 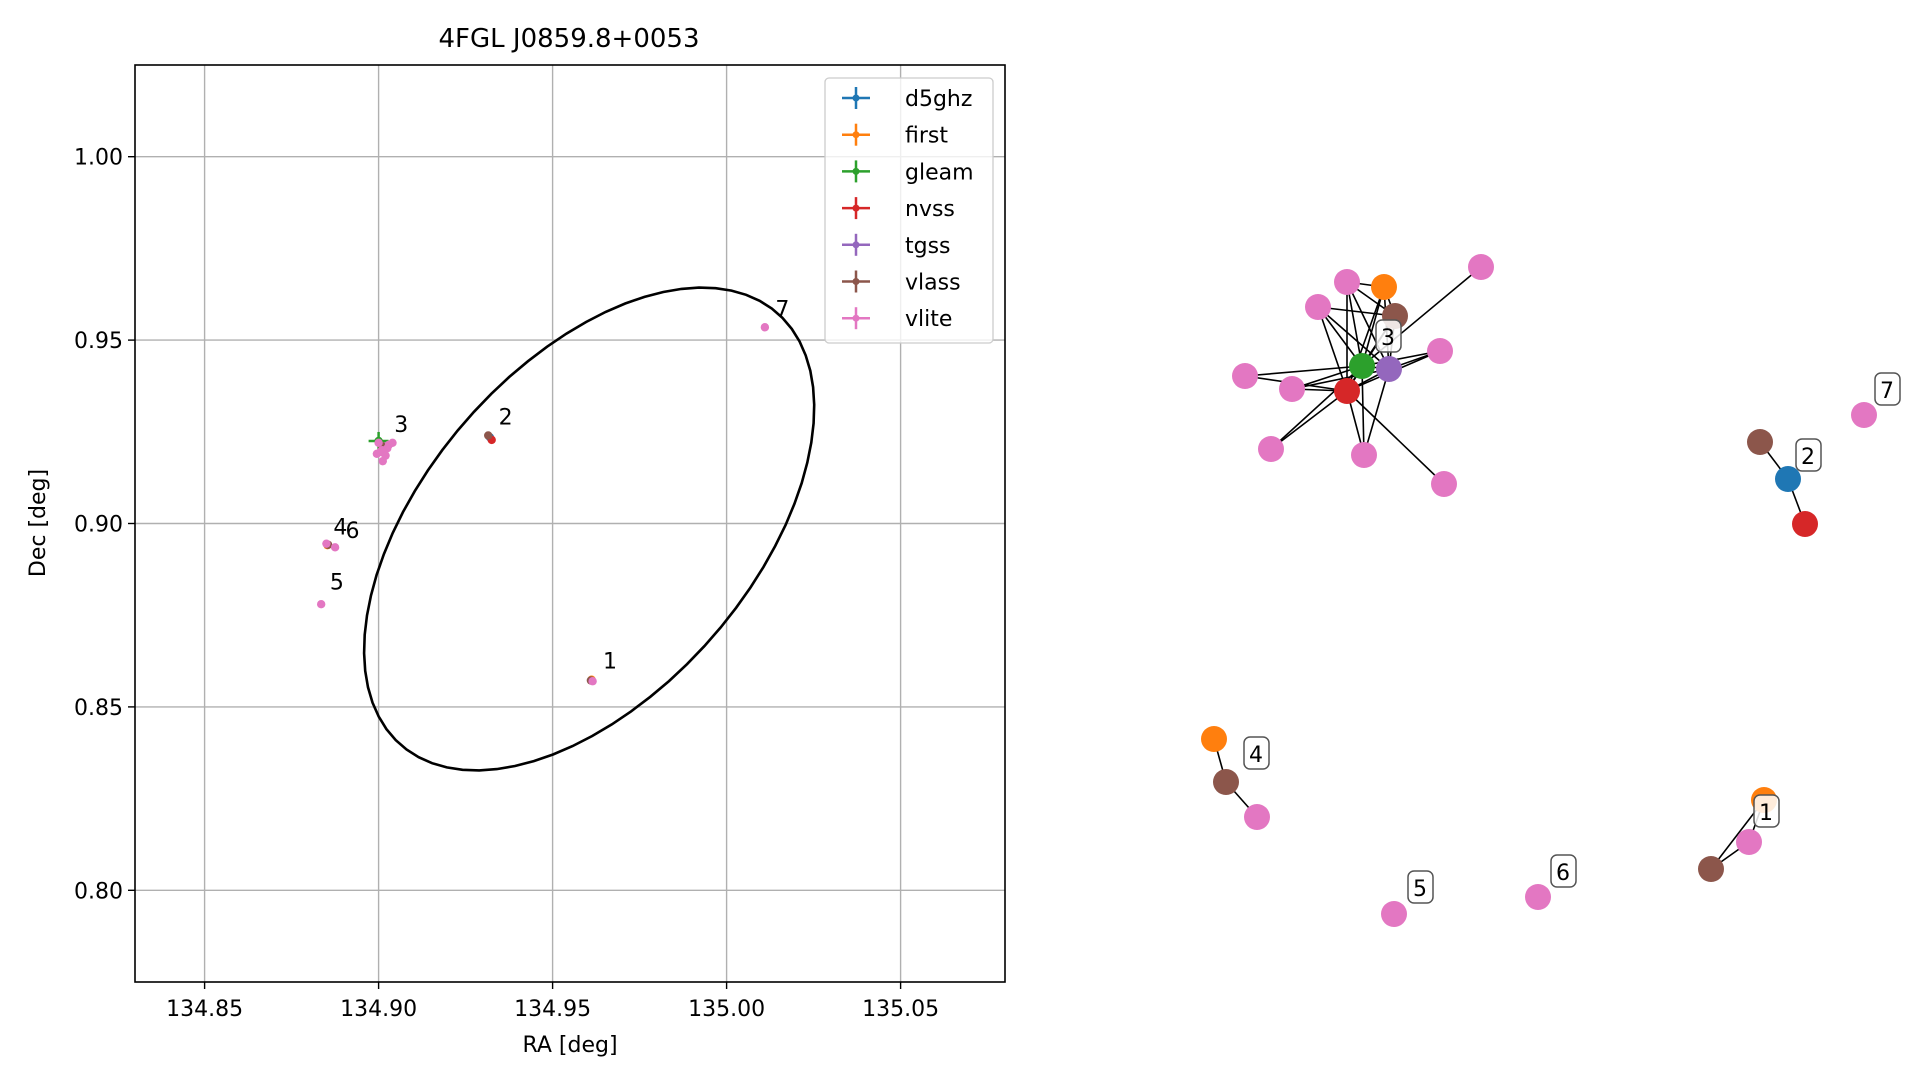 I want to click on legend-label: d5ghz, so click(x=938, y=99).